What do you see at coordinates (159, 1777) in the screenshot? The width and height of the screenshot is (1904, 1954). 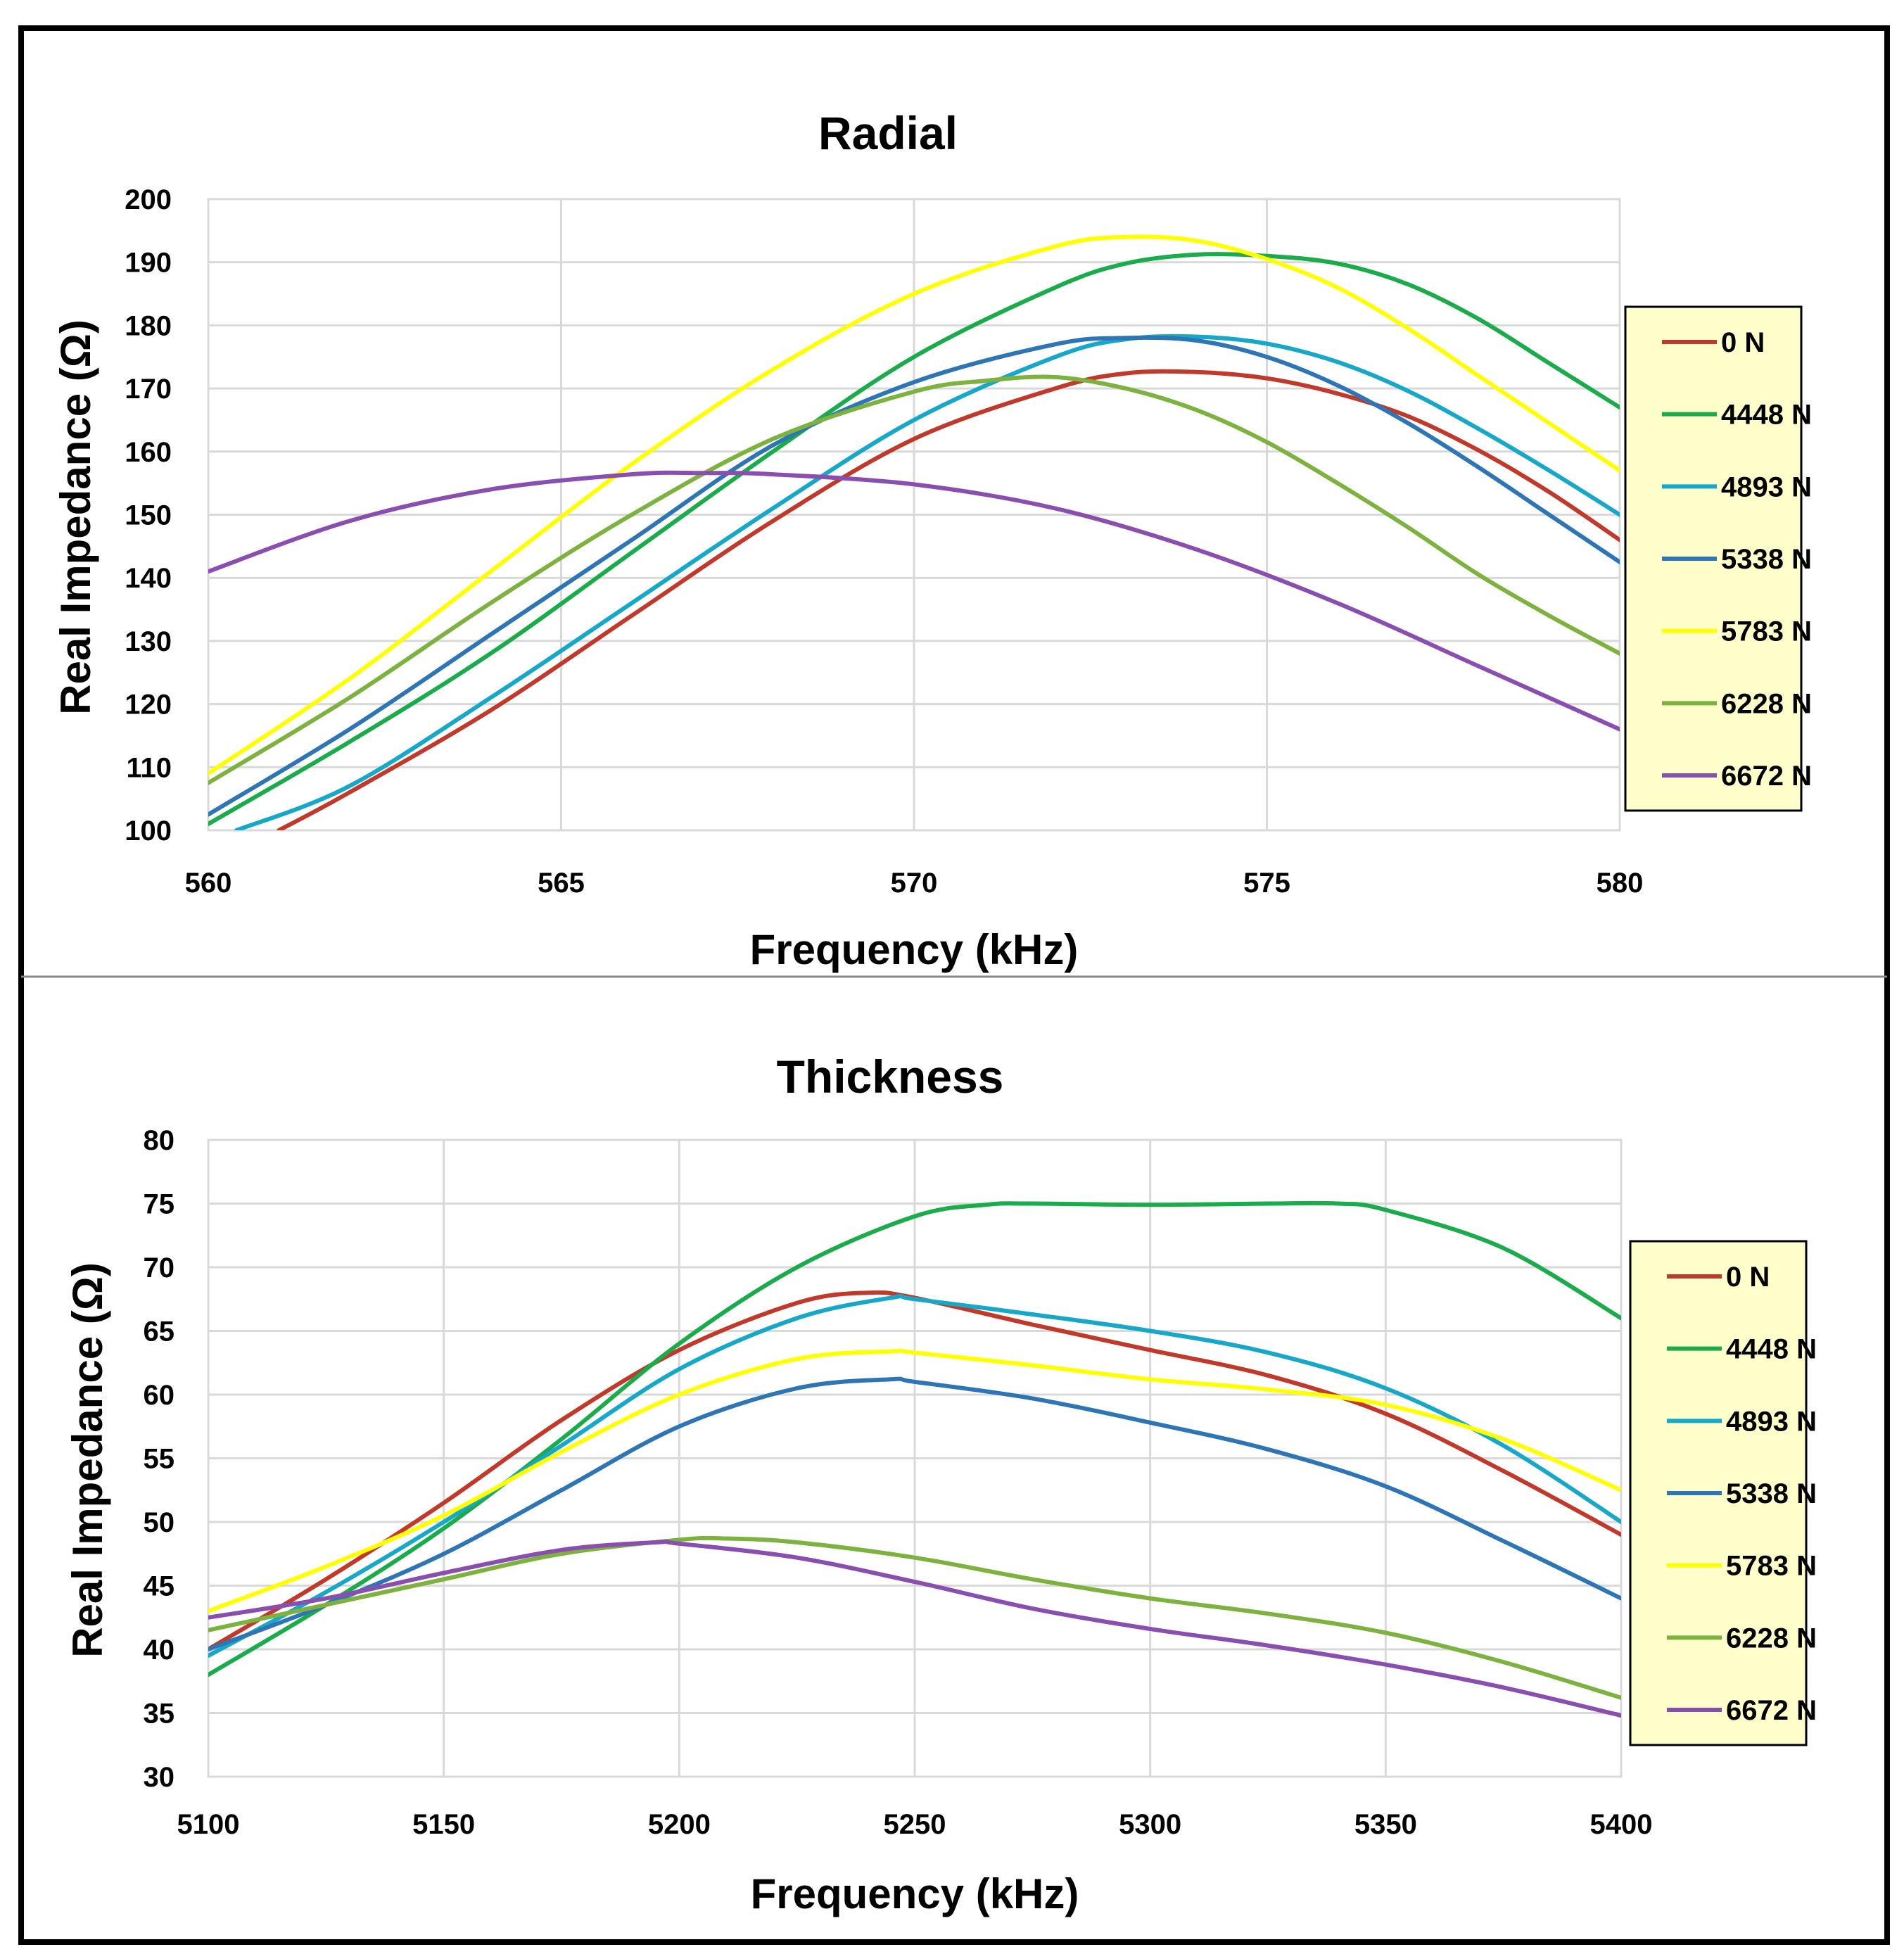 I see `y-tick-label: 30` at bounding box center [159, 1777].